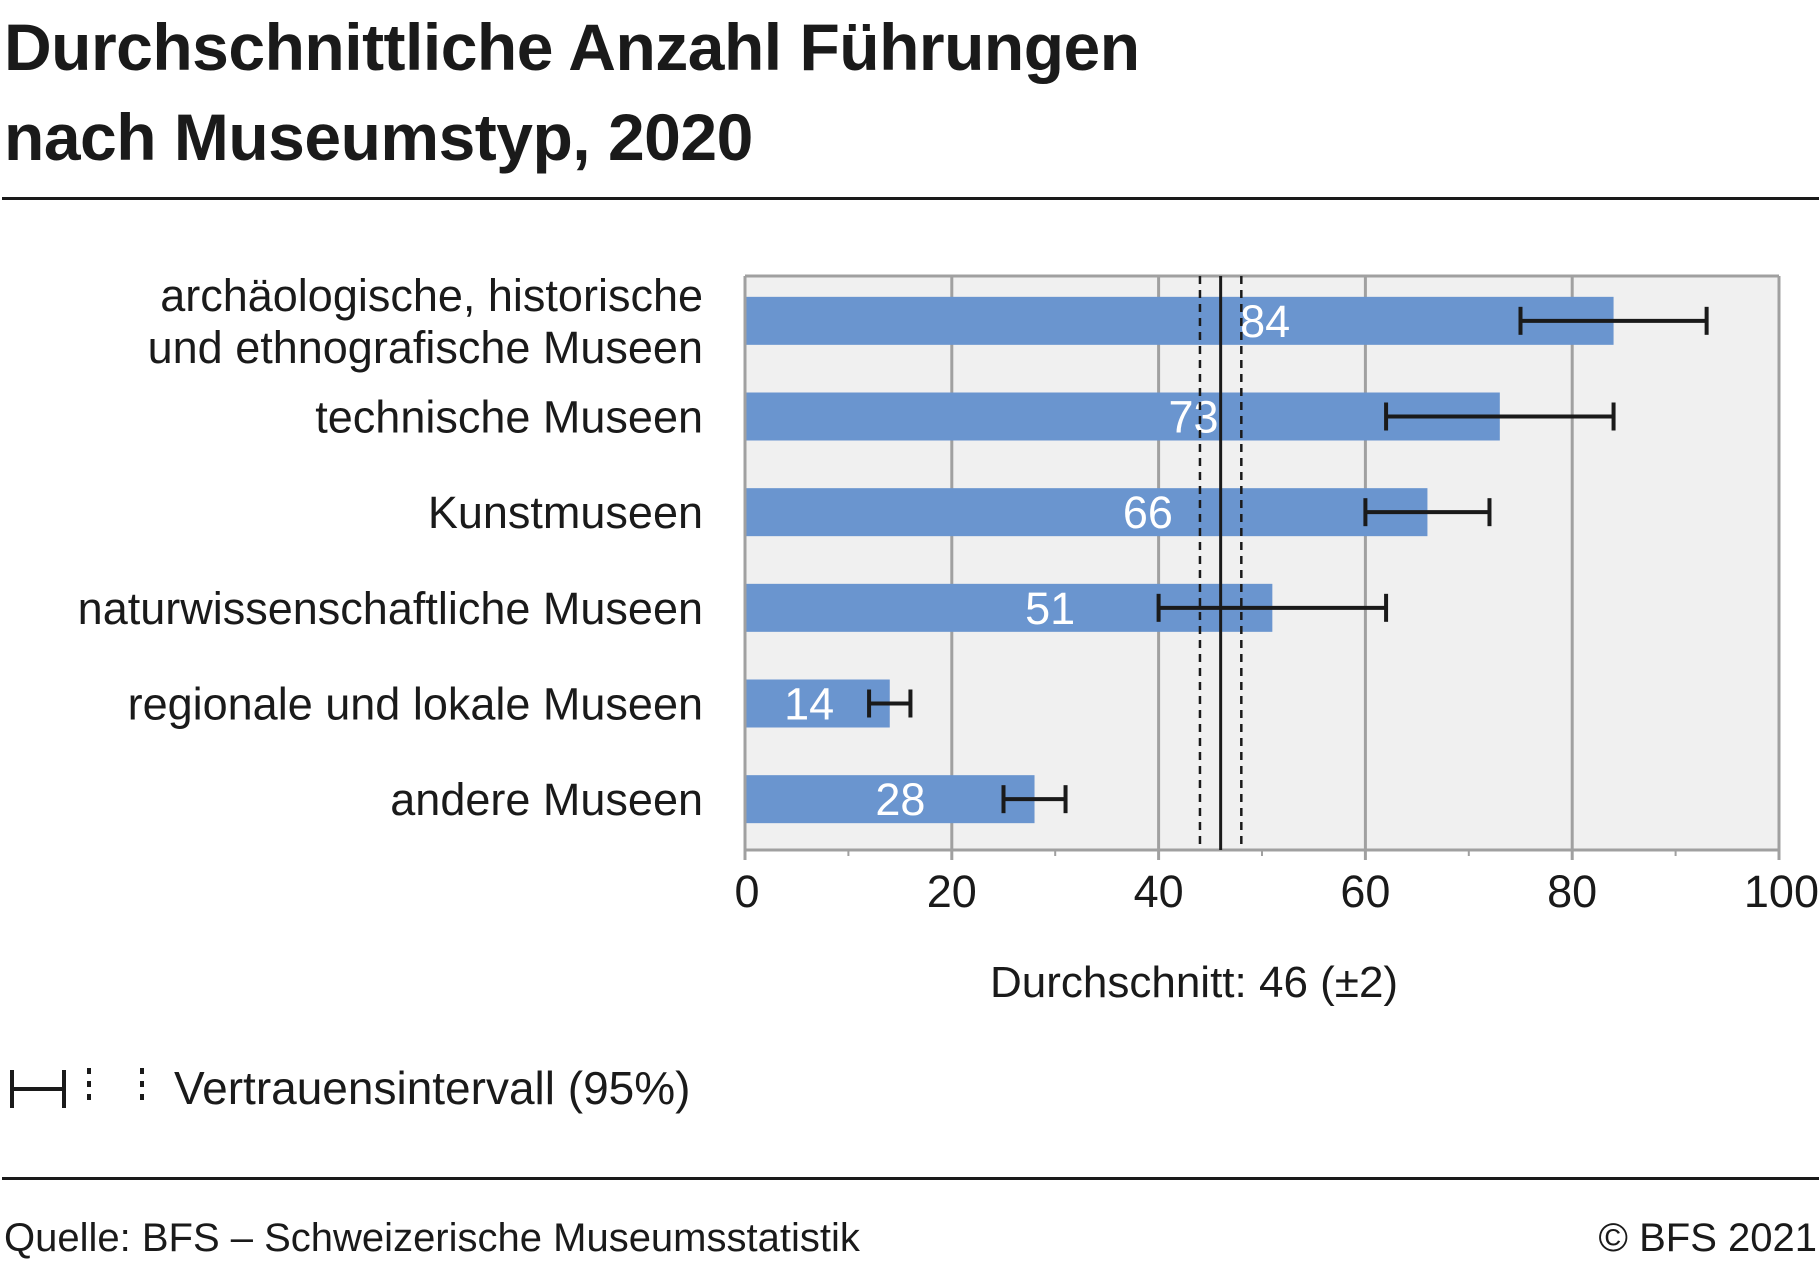 The height and width of the screenshot is (1265, 1819). I want to click on data-label: 66, so click(1148, 512).